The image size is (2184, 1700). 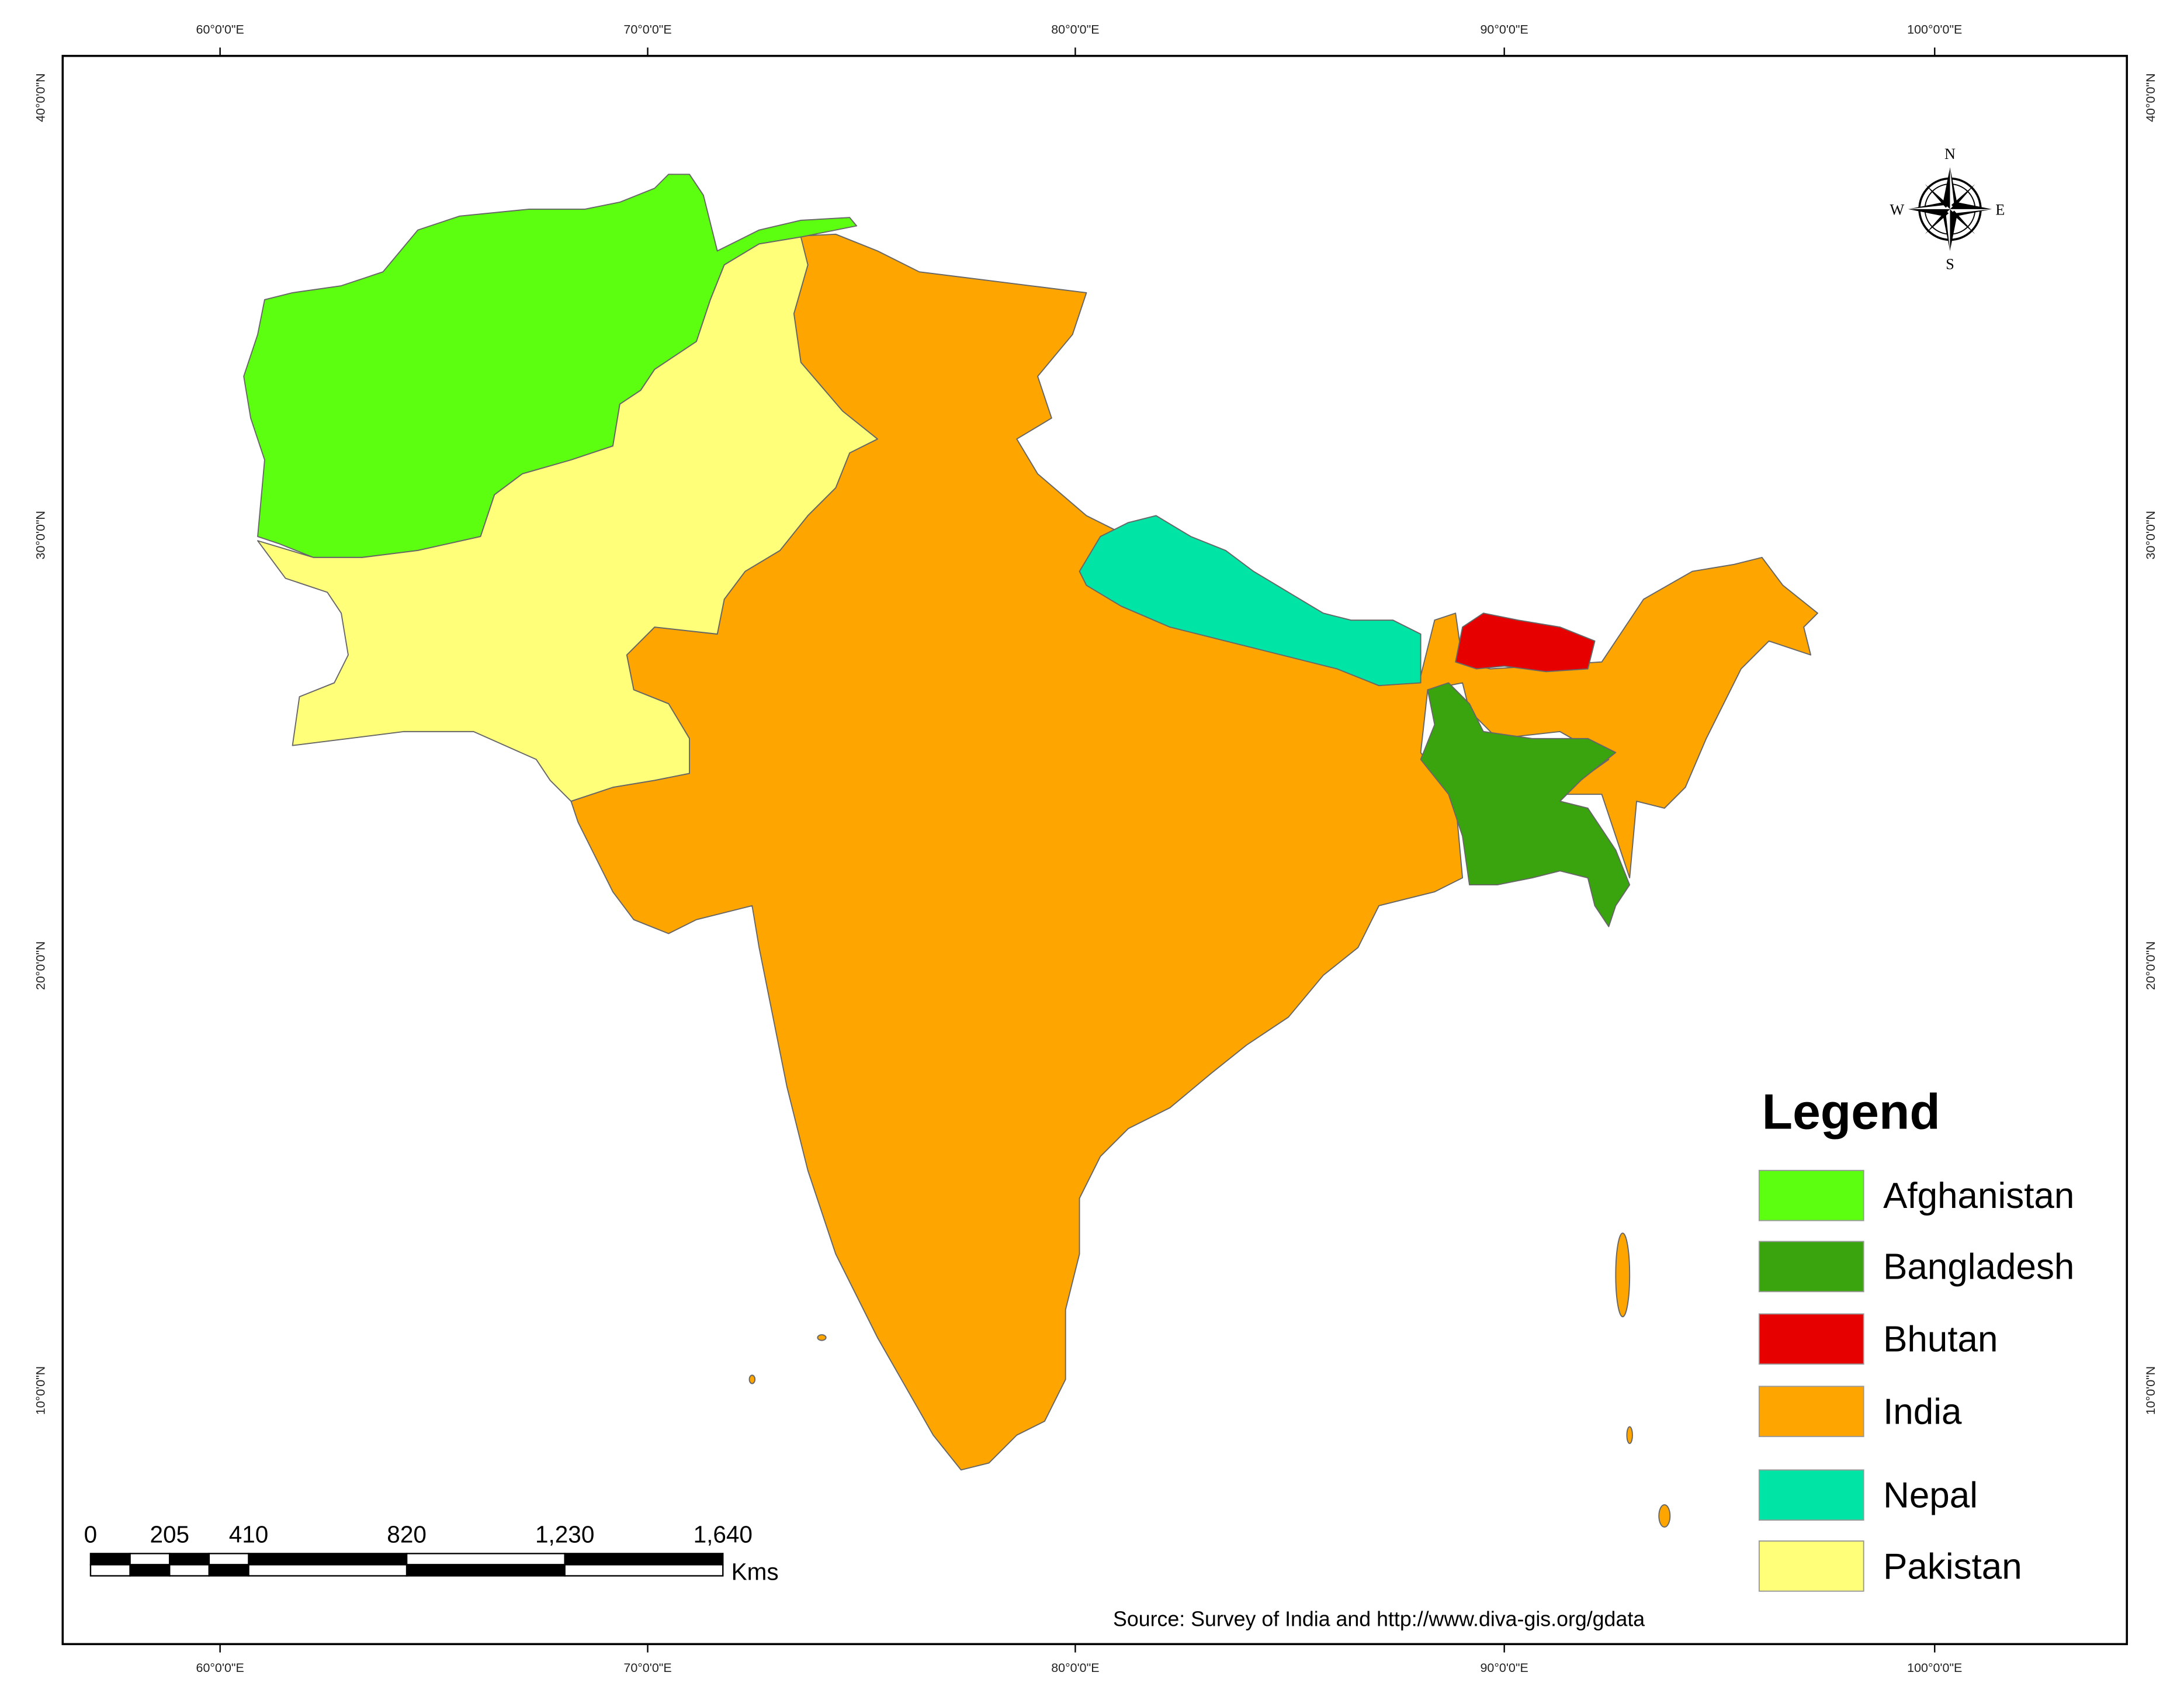 What do you see at coordinates (91, 1534) in the screenshot?
I see `scale-label: 0` at bounding box center [91, 1534].